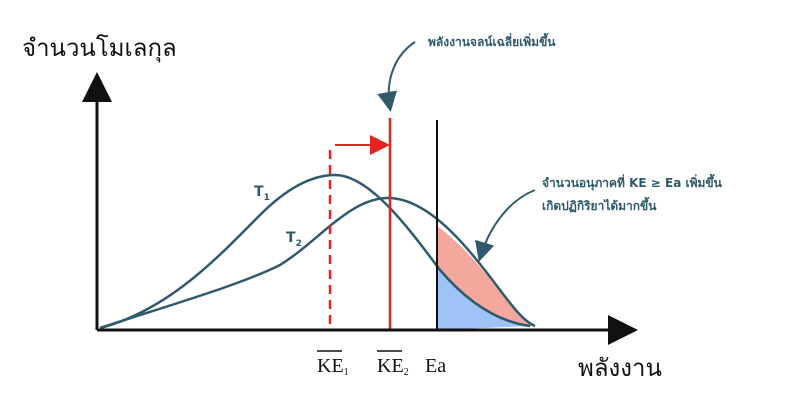 This screenshot has width=800, height=402. Describe the element at coordinates (262, 193) in the screenshot. I see `curve-label: T1` at that location.